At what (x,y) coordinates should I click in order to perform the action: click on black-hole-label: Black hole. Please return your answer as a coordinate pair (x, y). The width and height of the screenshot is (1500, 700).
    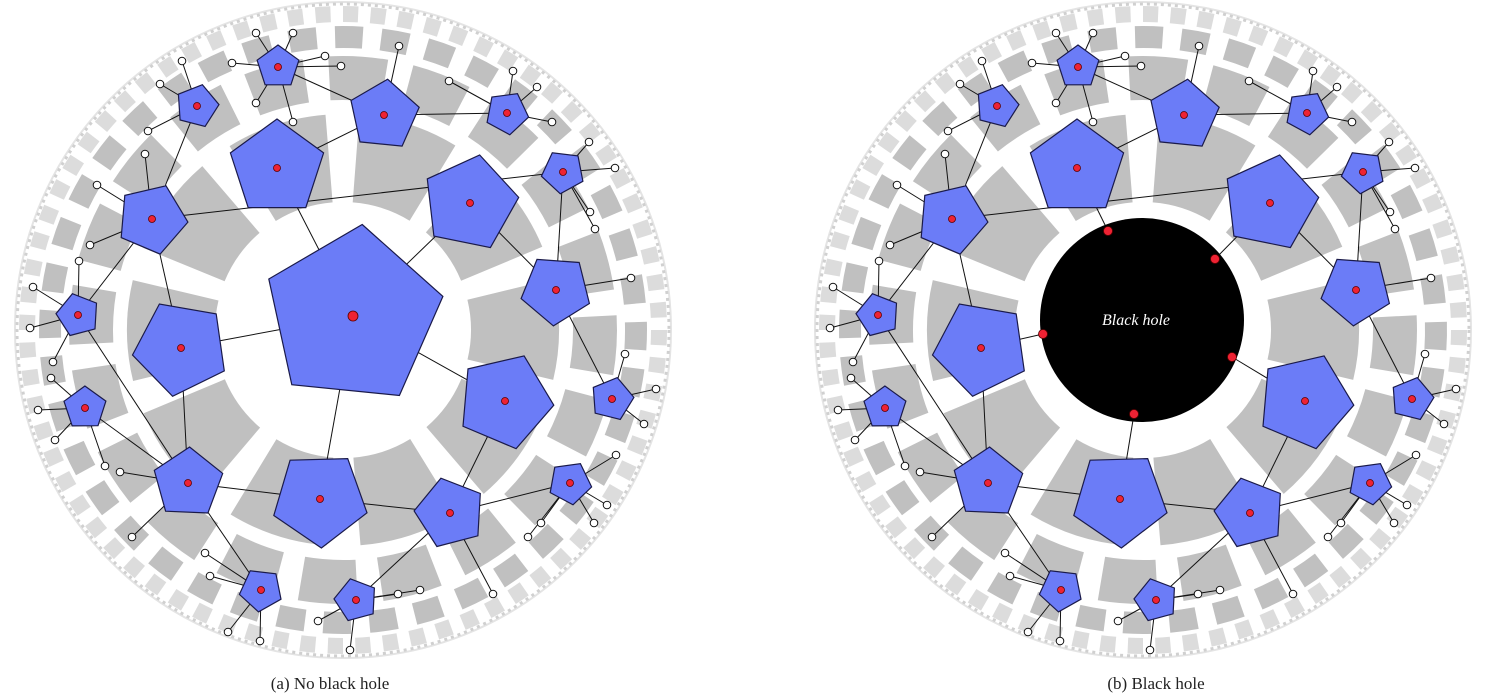
    Looking at the image, I should click on (1136, 320).